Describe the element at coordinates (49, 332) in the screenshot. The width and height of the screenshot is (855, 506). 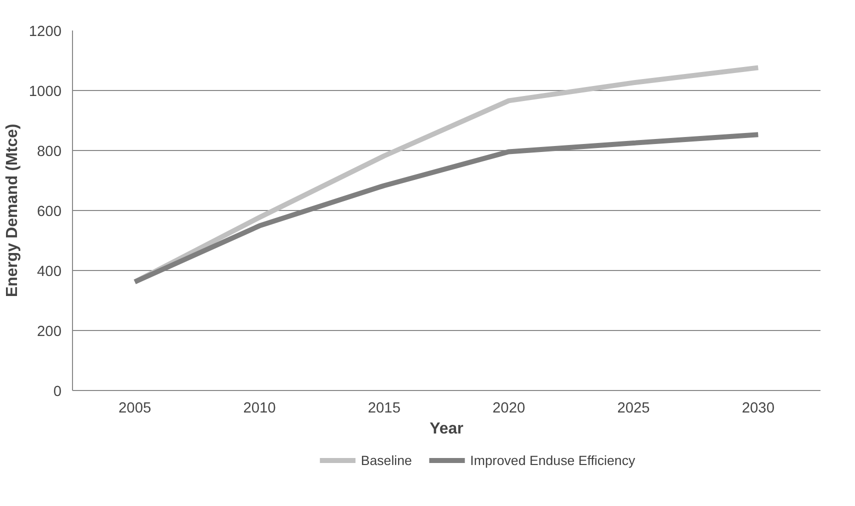
I see `y-tick-label: 200` at that location.